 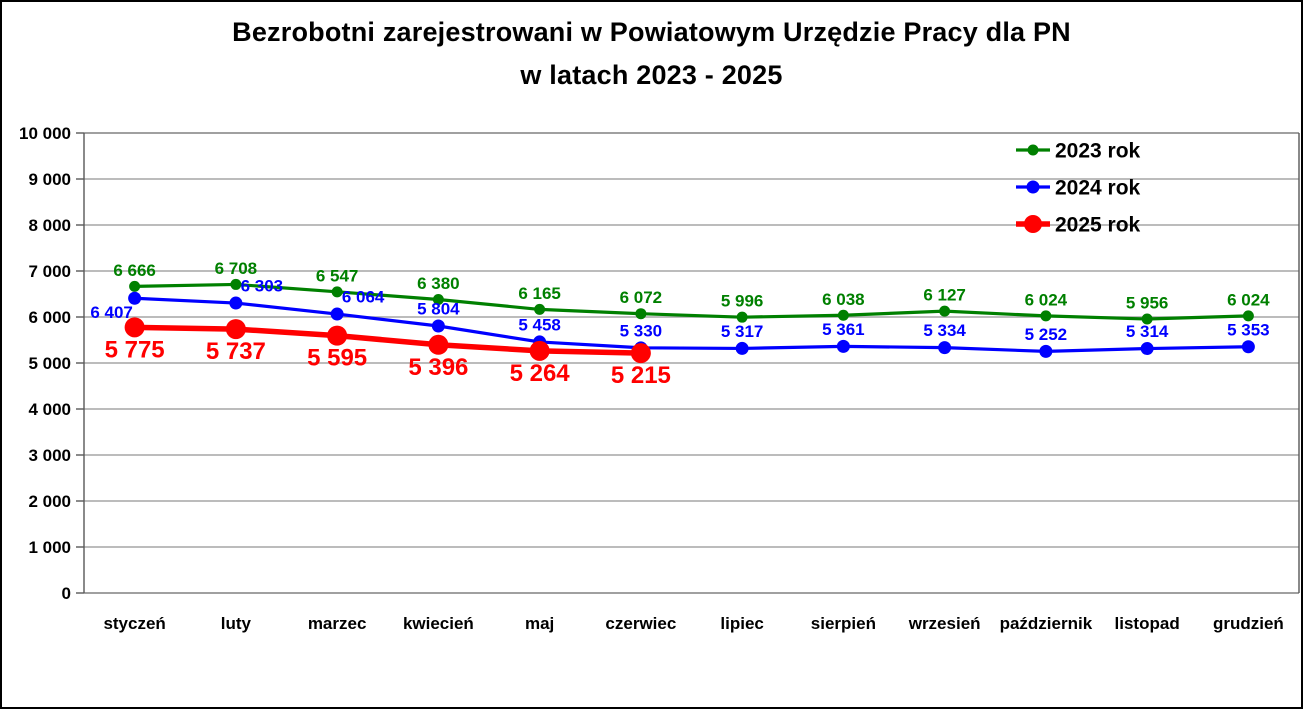 I want to click on data-label: 6 303, so click(x=262, y=286).